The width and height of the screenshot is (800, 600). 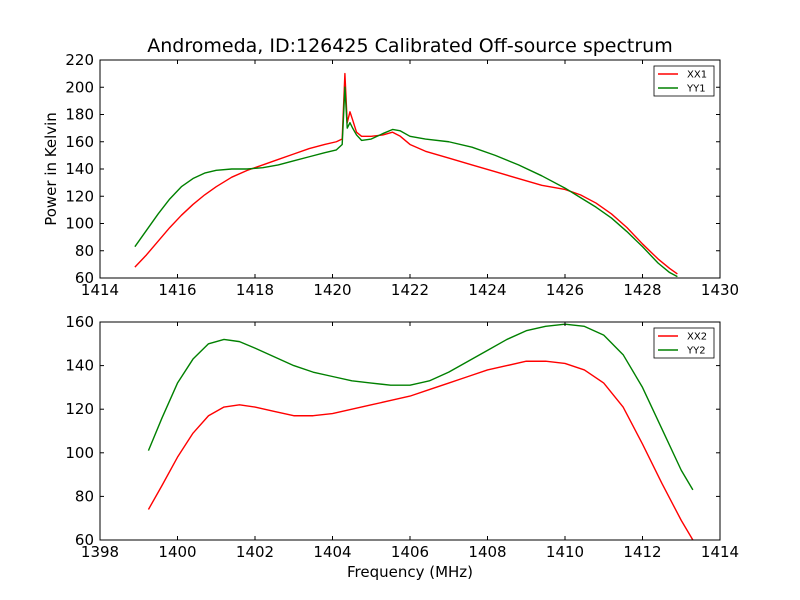 What do you see at coordinates (51, 169) in the screenshot?
I see `y-axis-label: Power in Kelvin` at bounding box center [51, 169].